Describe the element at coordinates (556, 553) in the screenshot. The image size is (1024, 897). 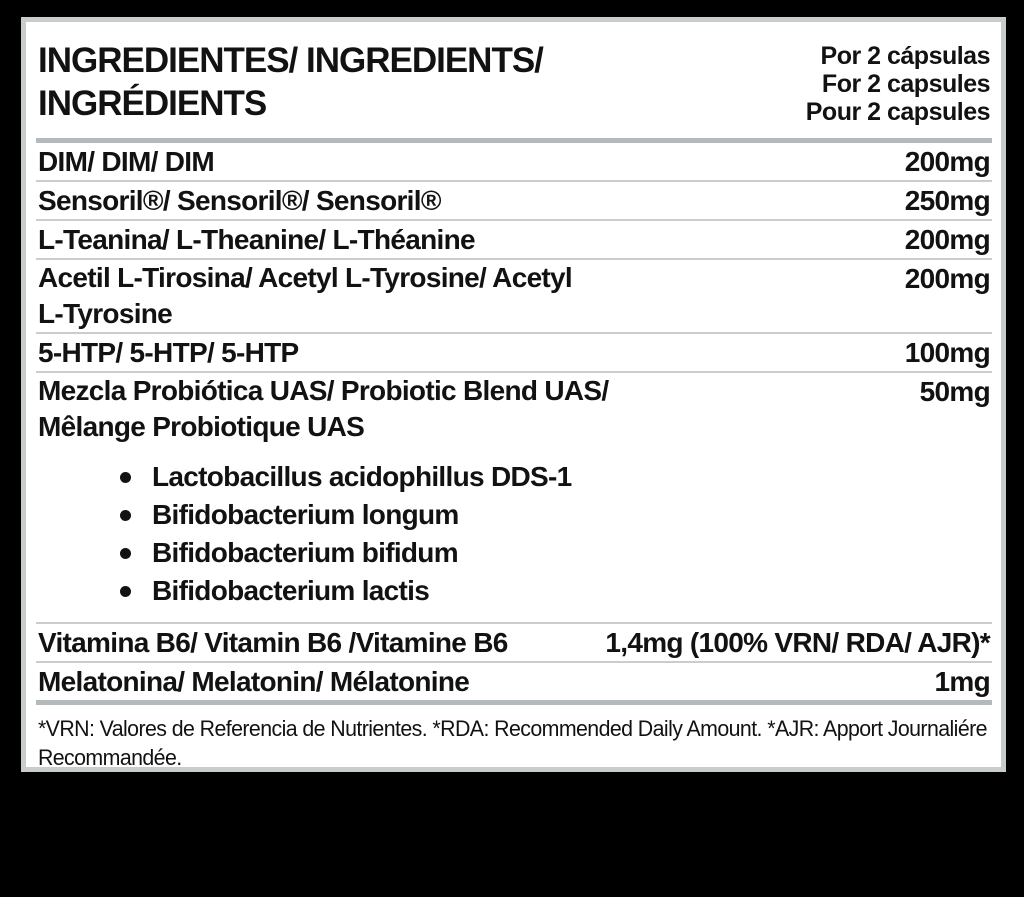
I see `probiotic-strain-item: Bifidobacterium bifidum` at that location.